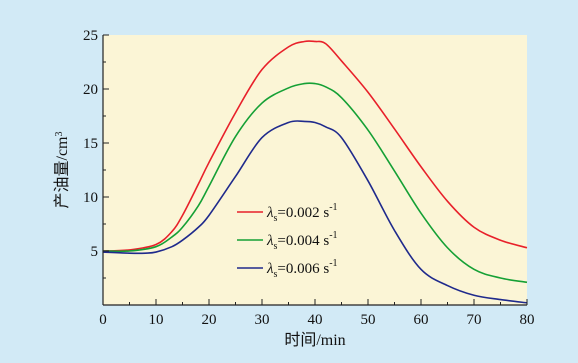  What do you see at coordinates (90, 36) in the screenshot?
I see `y-tick-label: 25` at bounding box center [90, 36].